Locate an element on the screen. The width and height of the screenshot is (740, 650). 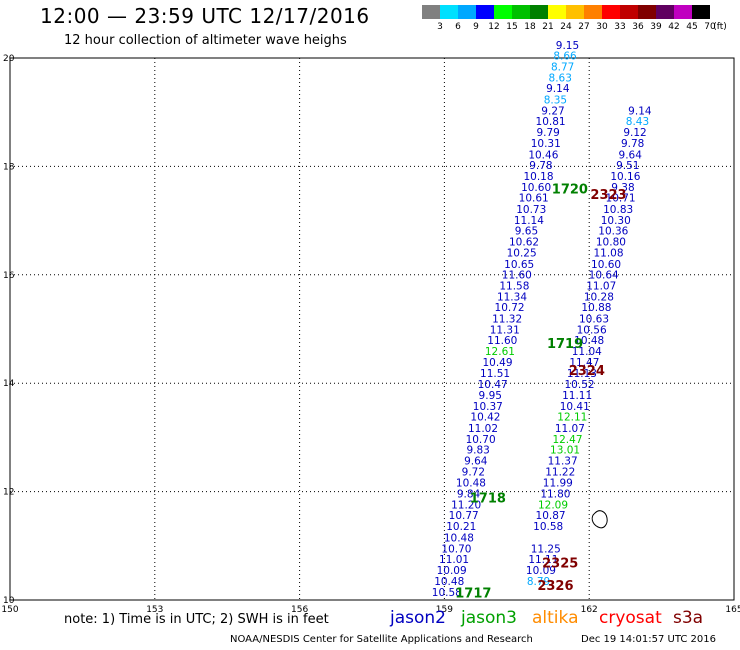
swh-value: 12.09 is located at coordinates (553, 505).